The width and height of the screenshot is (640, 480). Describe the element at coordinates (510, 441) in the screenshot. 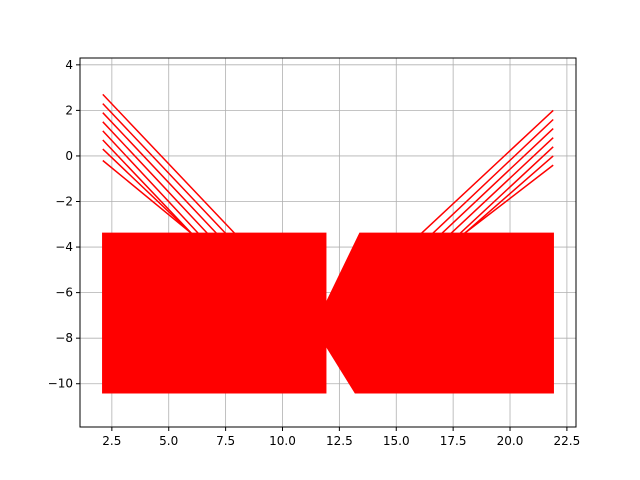

I see `x-tick-label: 20.0` at that location.